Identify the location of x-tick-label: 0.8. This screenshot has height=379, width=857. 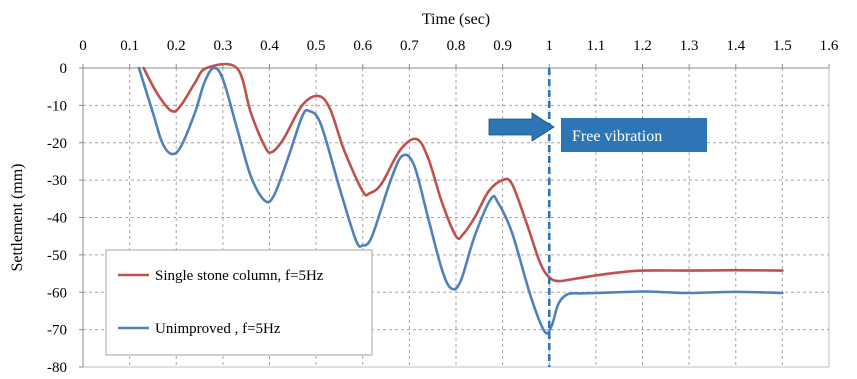
(456, 46).